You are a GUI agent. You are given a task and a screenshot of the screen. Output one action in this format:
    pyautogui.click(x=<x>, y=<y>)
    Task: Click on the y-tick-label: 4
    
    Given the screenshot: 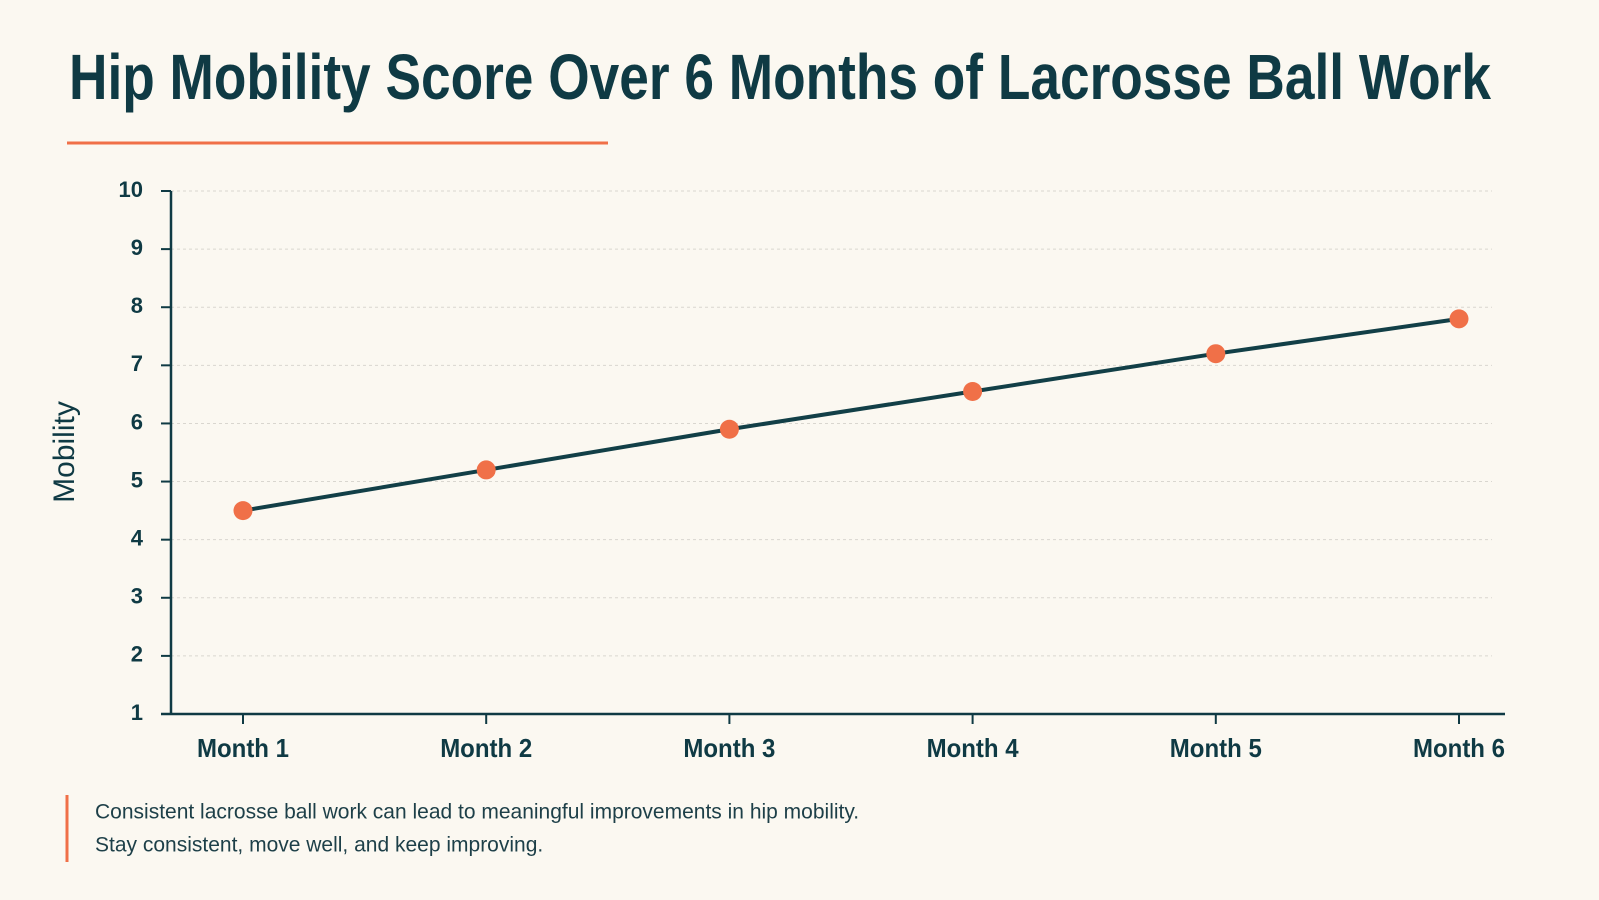 What is the action you would take?
    pyautogui.click(x=137, y=537)
    